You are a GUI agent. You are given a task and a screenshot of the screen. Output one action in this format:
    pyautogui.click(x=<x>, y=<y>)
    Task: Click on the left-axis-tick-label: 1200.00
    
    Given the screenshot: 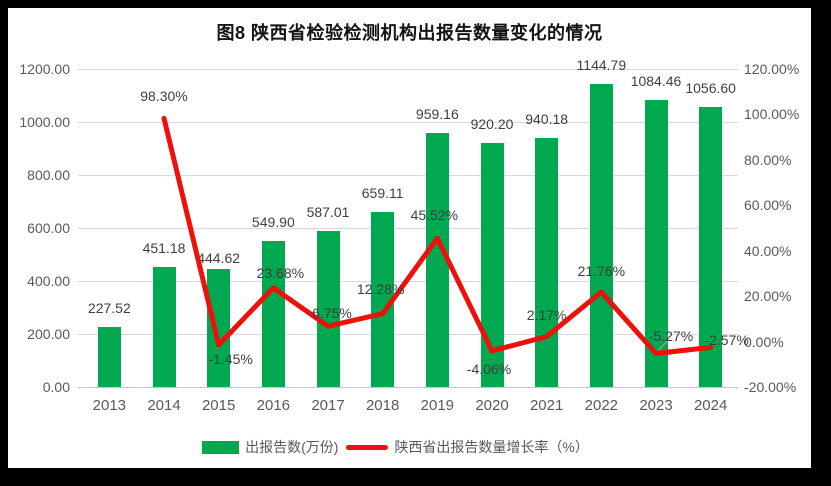 What is the action you would take?
    pyautogui.click(x=44, y=69)
    